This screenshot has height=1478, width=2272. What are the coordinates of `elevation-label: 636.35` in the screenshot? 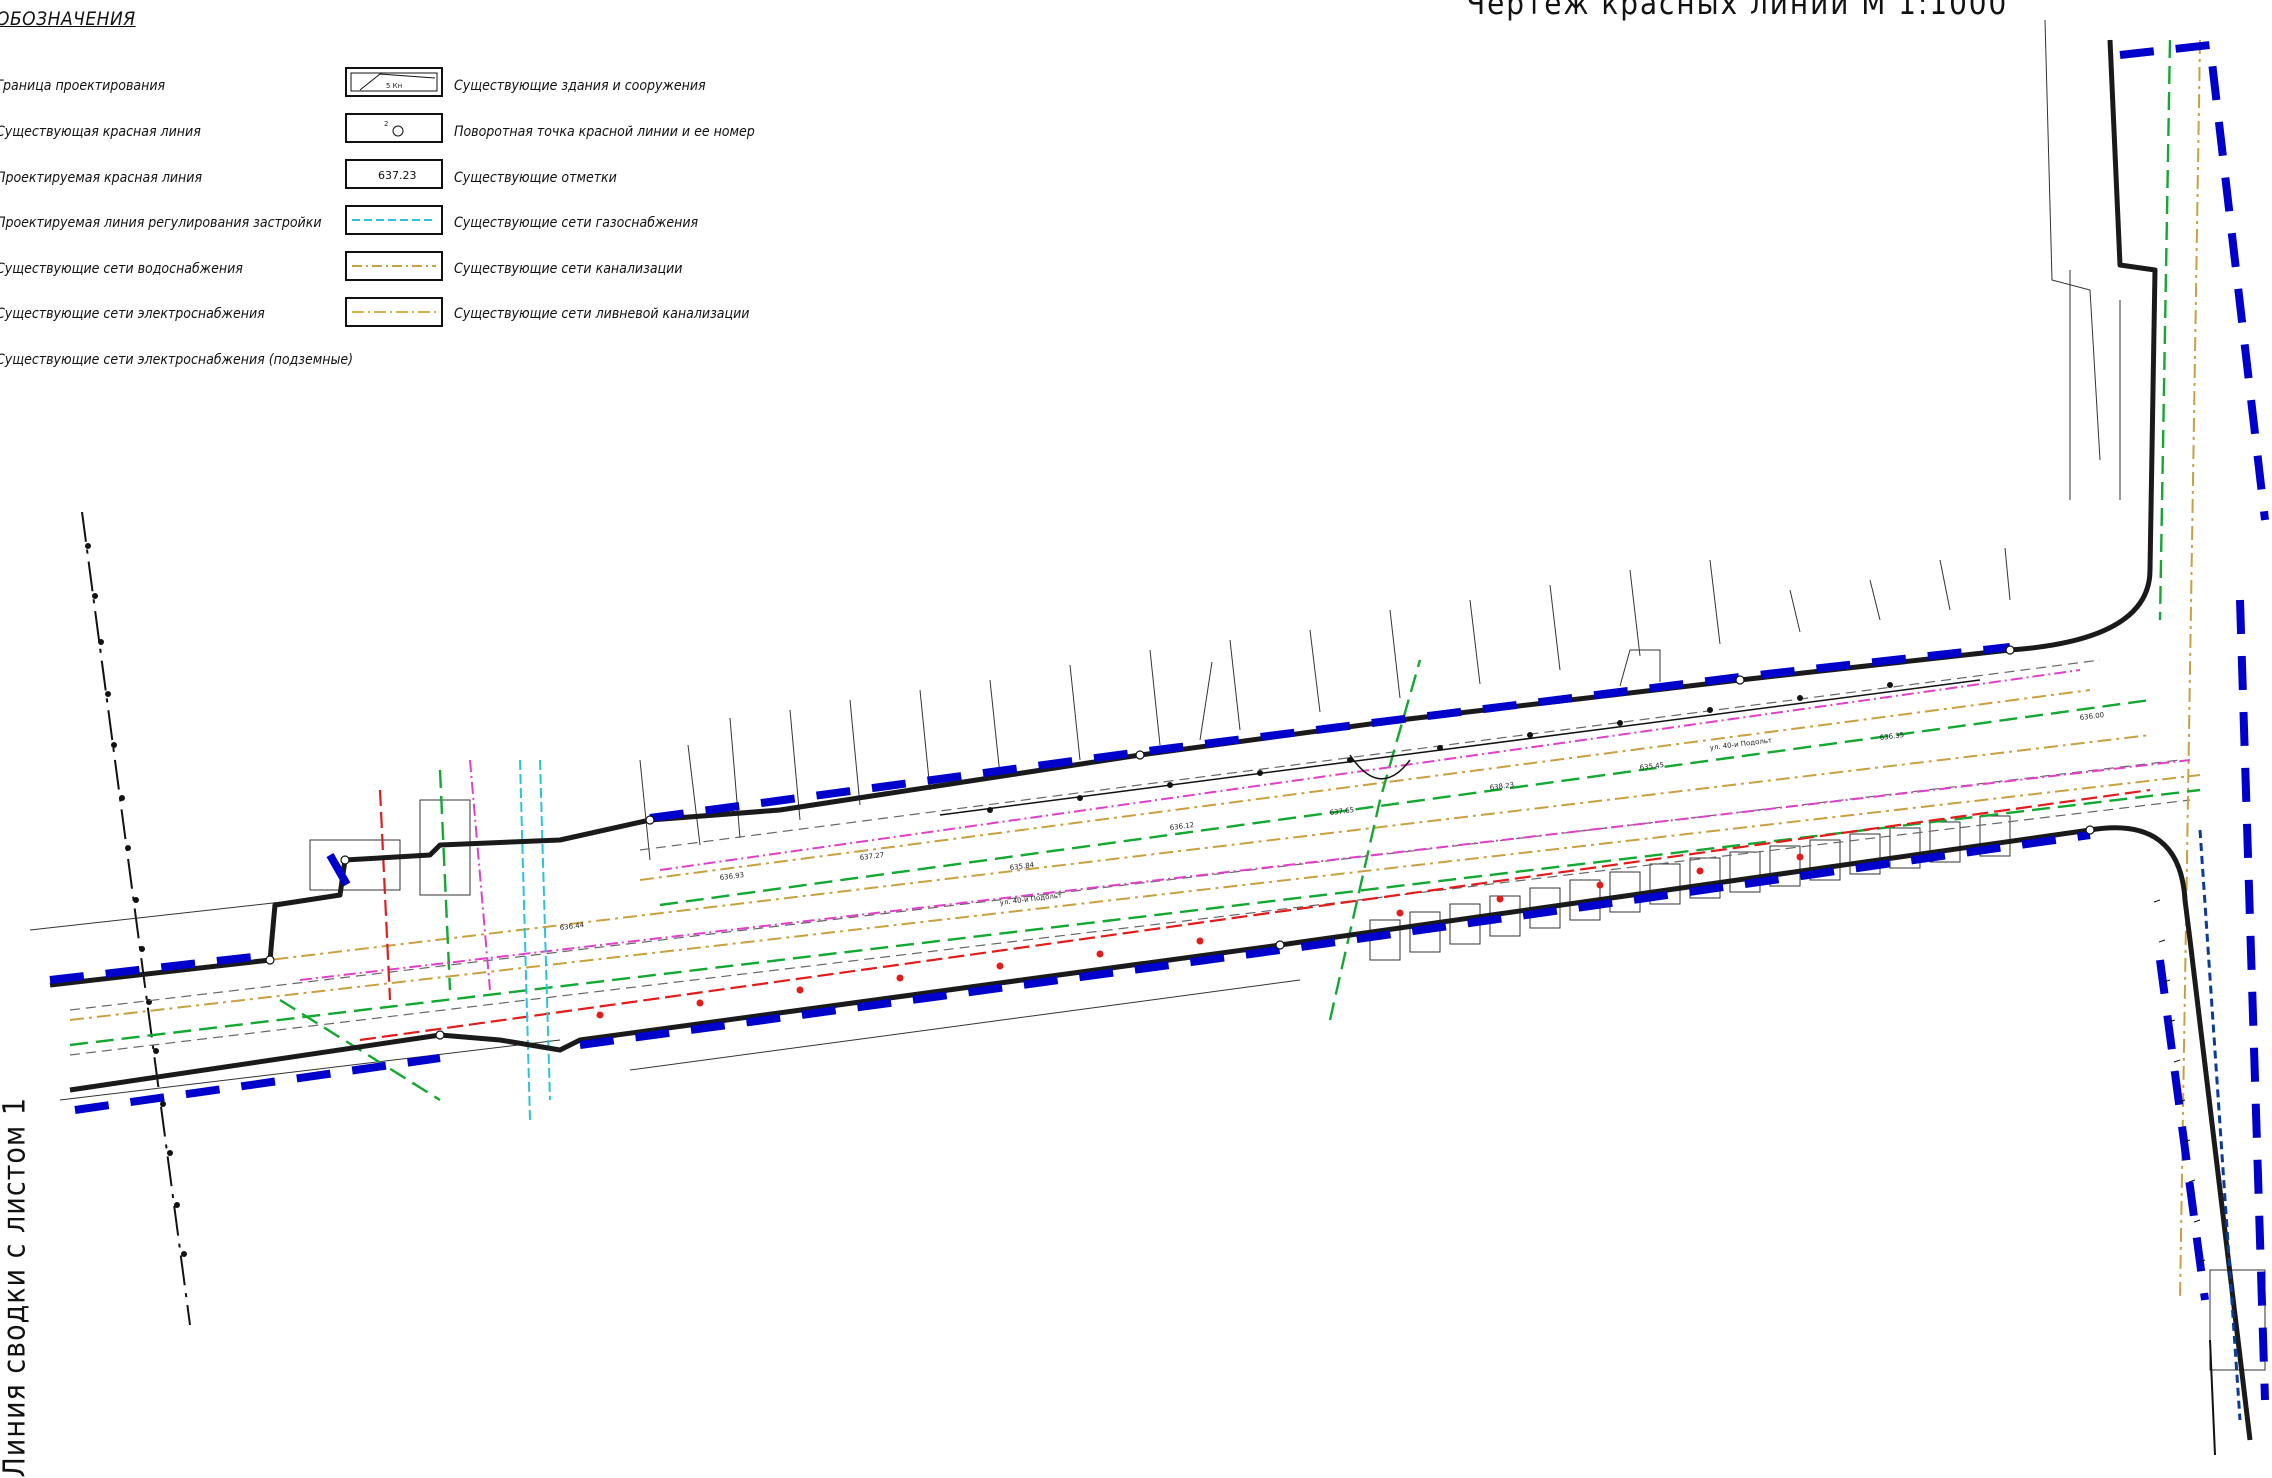 It's located at (1891, 736).